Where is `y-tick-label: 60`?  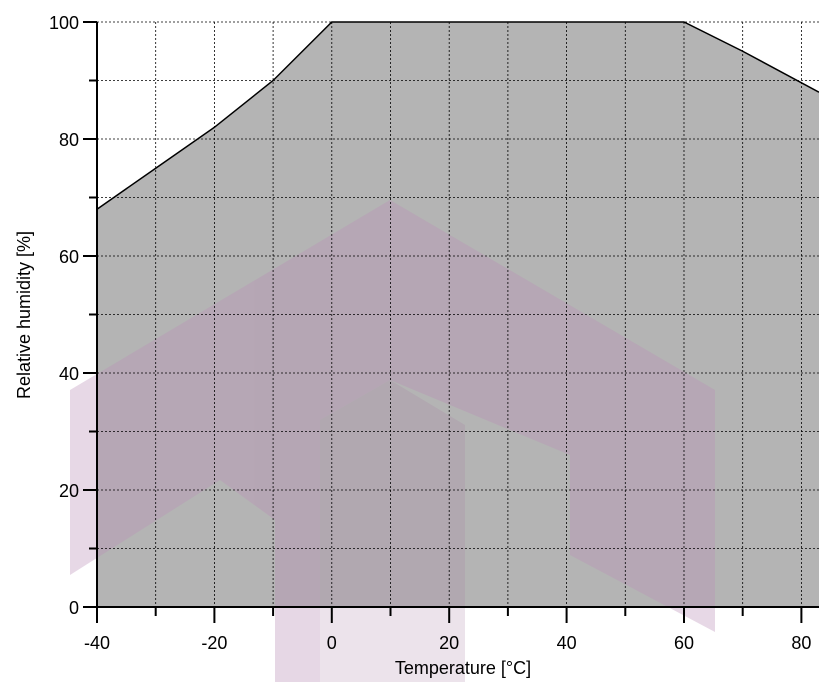
y-tick-label: 60 is located at coordinates (69, 257).